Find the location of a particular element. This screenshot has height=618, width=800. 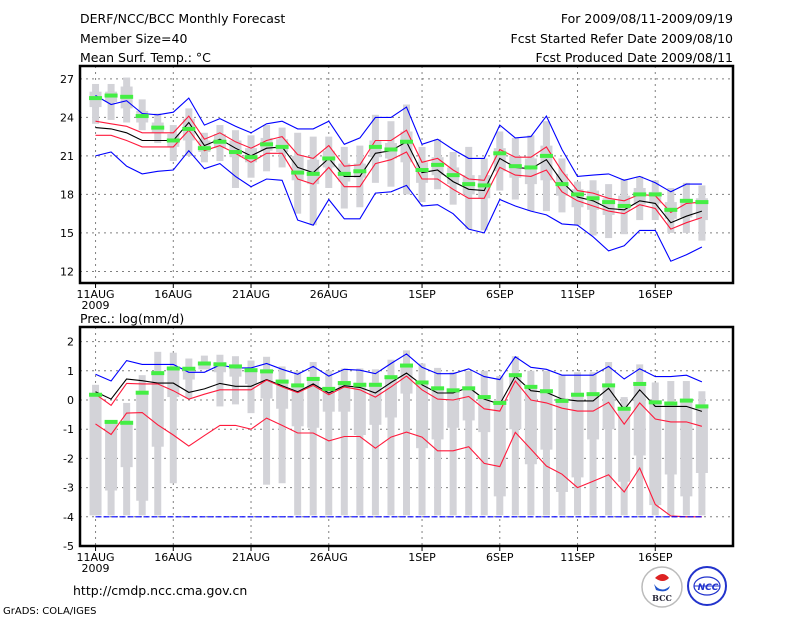

x-tick-label: 1SEP is located at coordinates (422, 294).